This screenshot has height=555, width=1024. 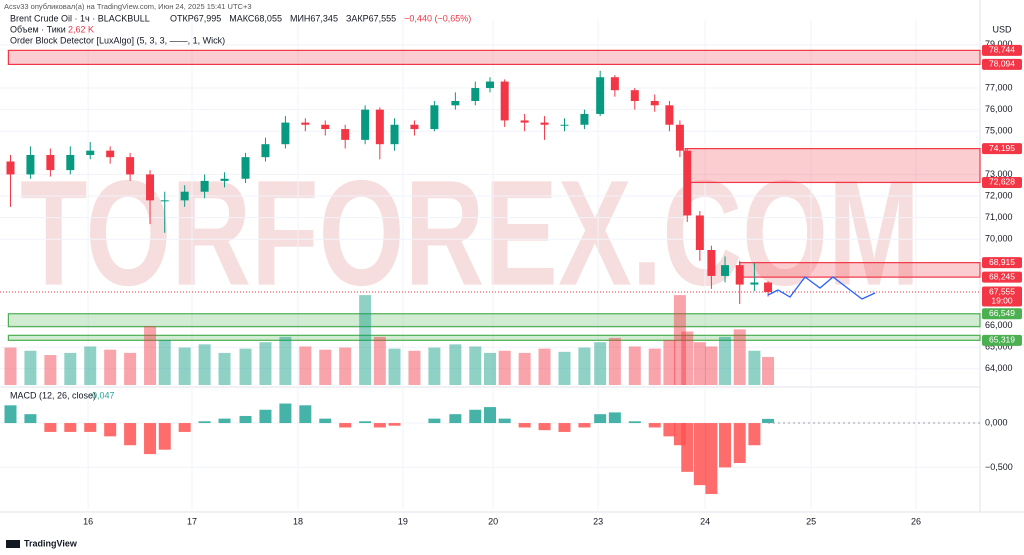 What do you see at coordinates (1002, 276) in the screenshot?
I see `price-badge-label: 68,245` at bounding box center [1002, 276].